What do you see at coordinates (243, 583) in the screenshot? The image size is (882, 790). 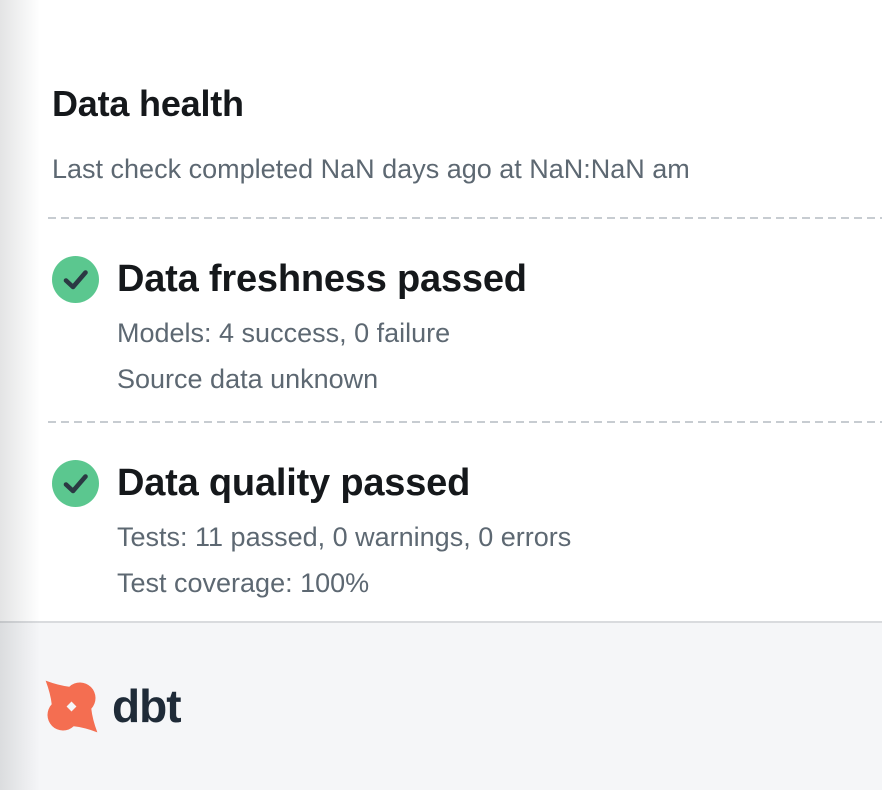 I see `check-section-detail: Test coverage: 100%` at bounding box center [243, 583].